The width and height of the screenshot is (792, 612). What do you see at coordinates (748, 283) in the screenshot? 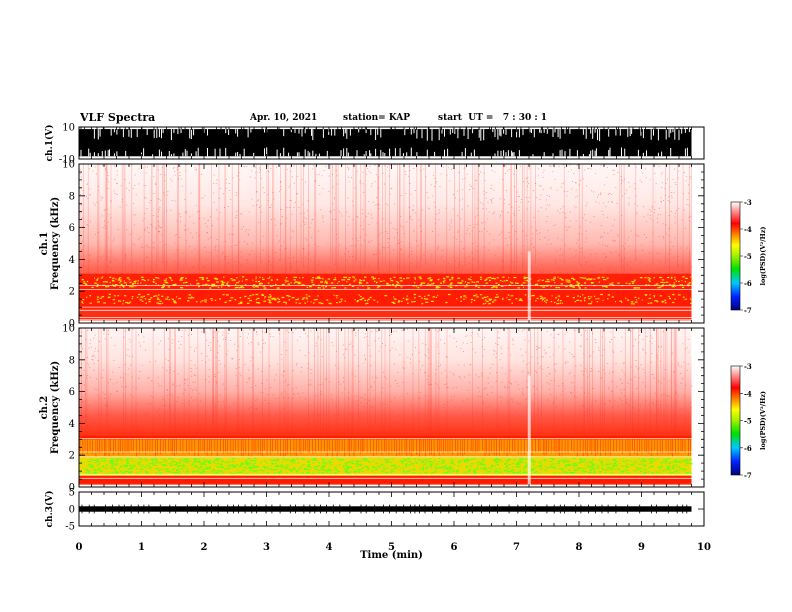
I see `colorbar-tick-1-3: -6` at bounding box center [748, 283].